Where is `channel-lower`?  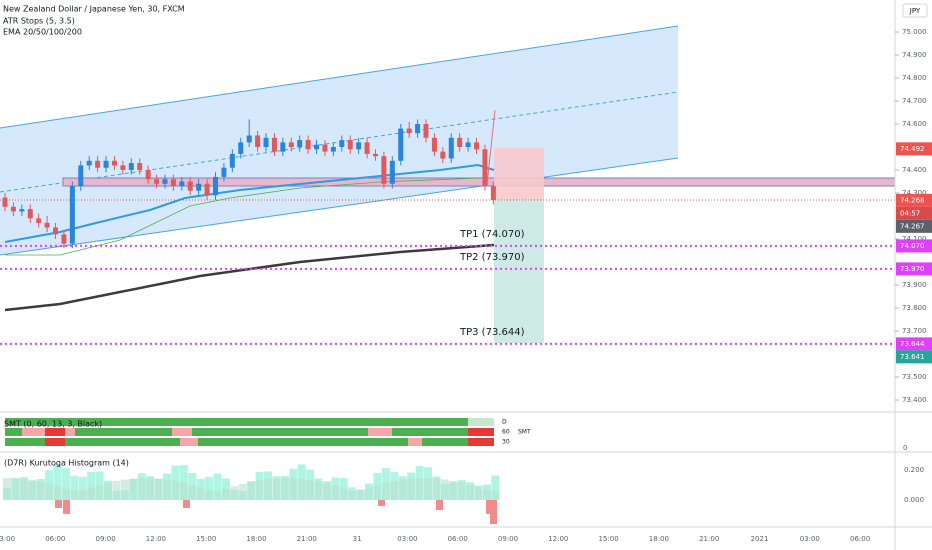
channel-lower is located at coordinates (339, 206).